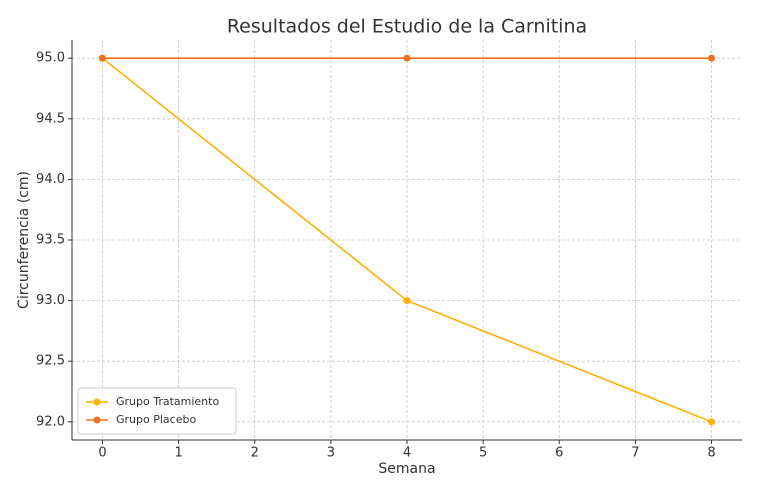 This screenshot has height=493, width=761. Describe the element at coordinates (167, 401) in the screenshot. I see `legend-label: Grupo Tratamiento` at that location.